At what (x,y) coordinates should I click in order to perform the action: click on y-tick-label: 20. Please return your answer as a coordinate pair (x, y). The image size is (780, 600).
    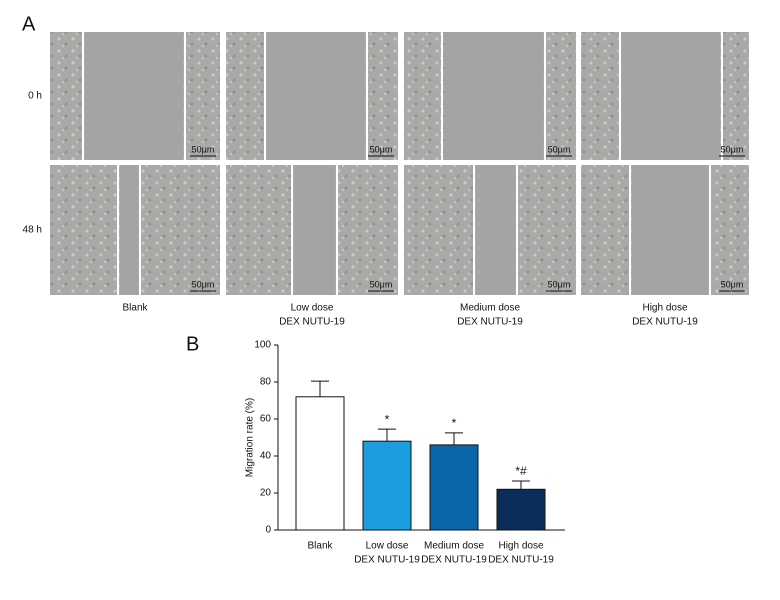
    Looking at the image, I should click on (266, 493).